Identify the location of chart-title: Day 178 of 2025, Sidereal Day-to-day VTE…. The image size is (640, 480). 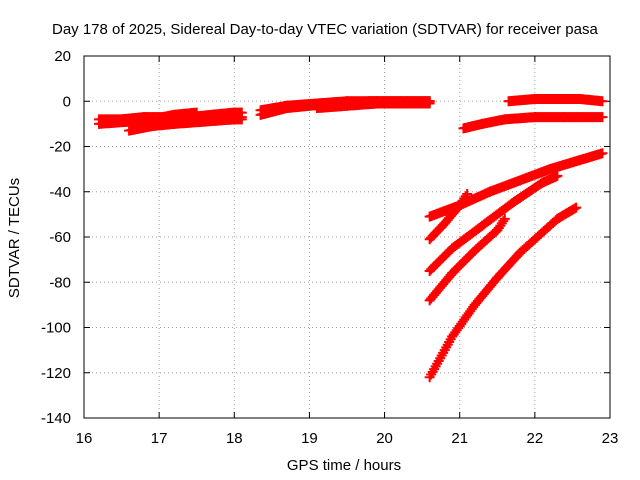
(325, 29).